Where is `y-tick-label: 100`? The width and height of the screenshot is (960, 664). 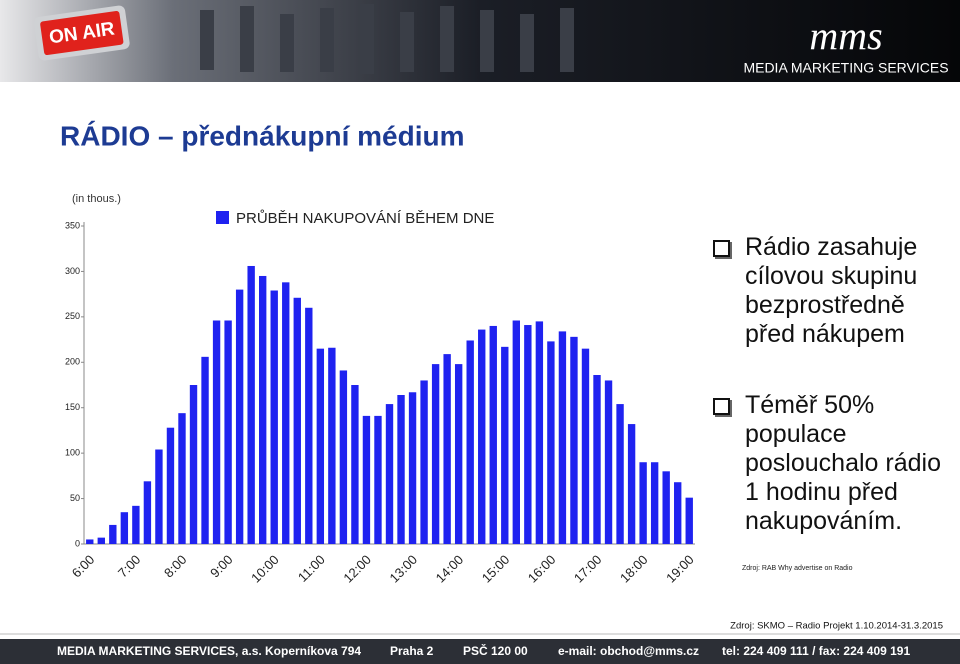 y-tick-label: 100 is located at coordinates (72, 453).